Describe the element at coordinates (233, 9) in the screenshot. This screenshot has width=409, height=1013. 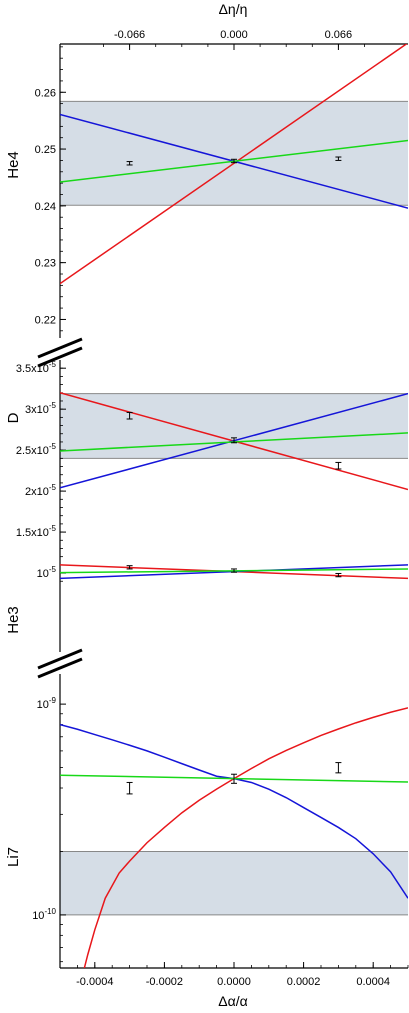
I see `top-axis-label: Δη/η` at that location.